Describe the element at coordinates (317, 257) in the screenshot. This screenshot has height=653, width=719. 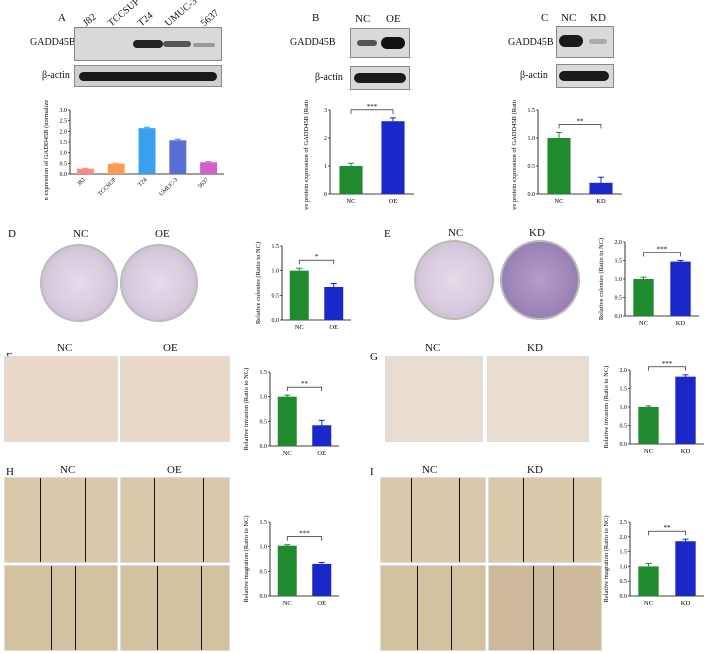
I see `significance-label: *` at that location.